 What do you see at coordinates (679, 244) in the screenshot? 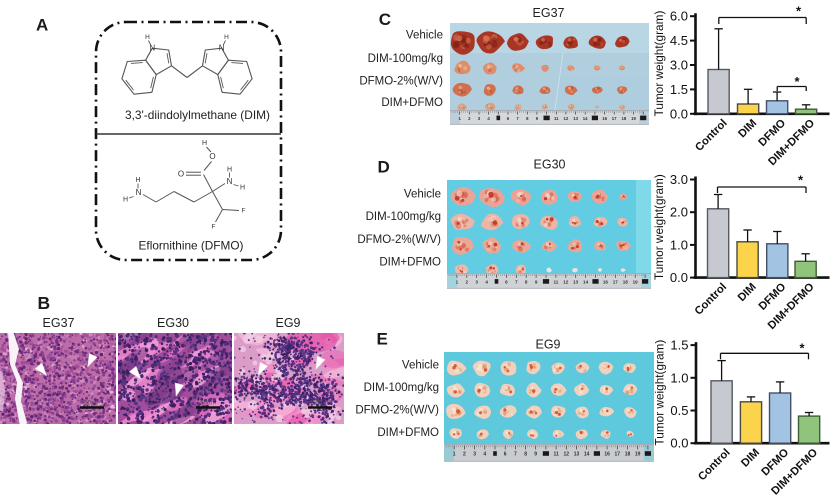
I see `svg-text: 1.0` at bounding box center [679, 244].